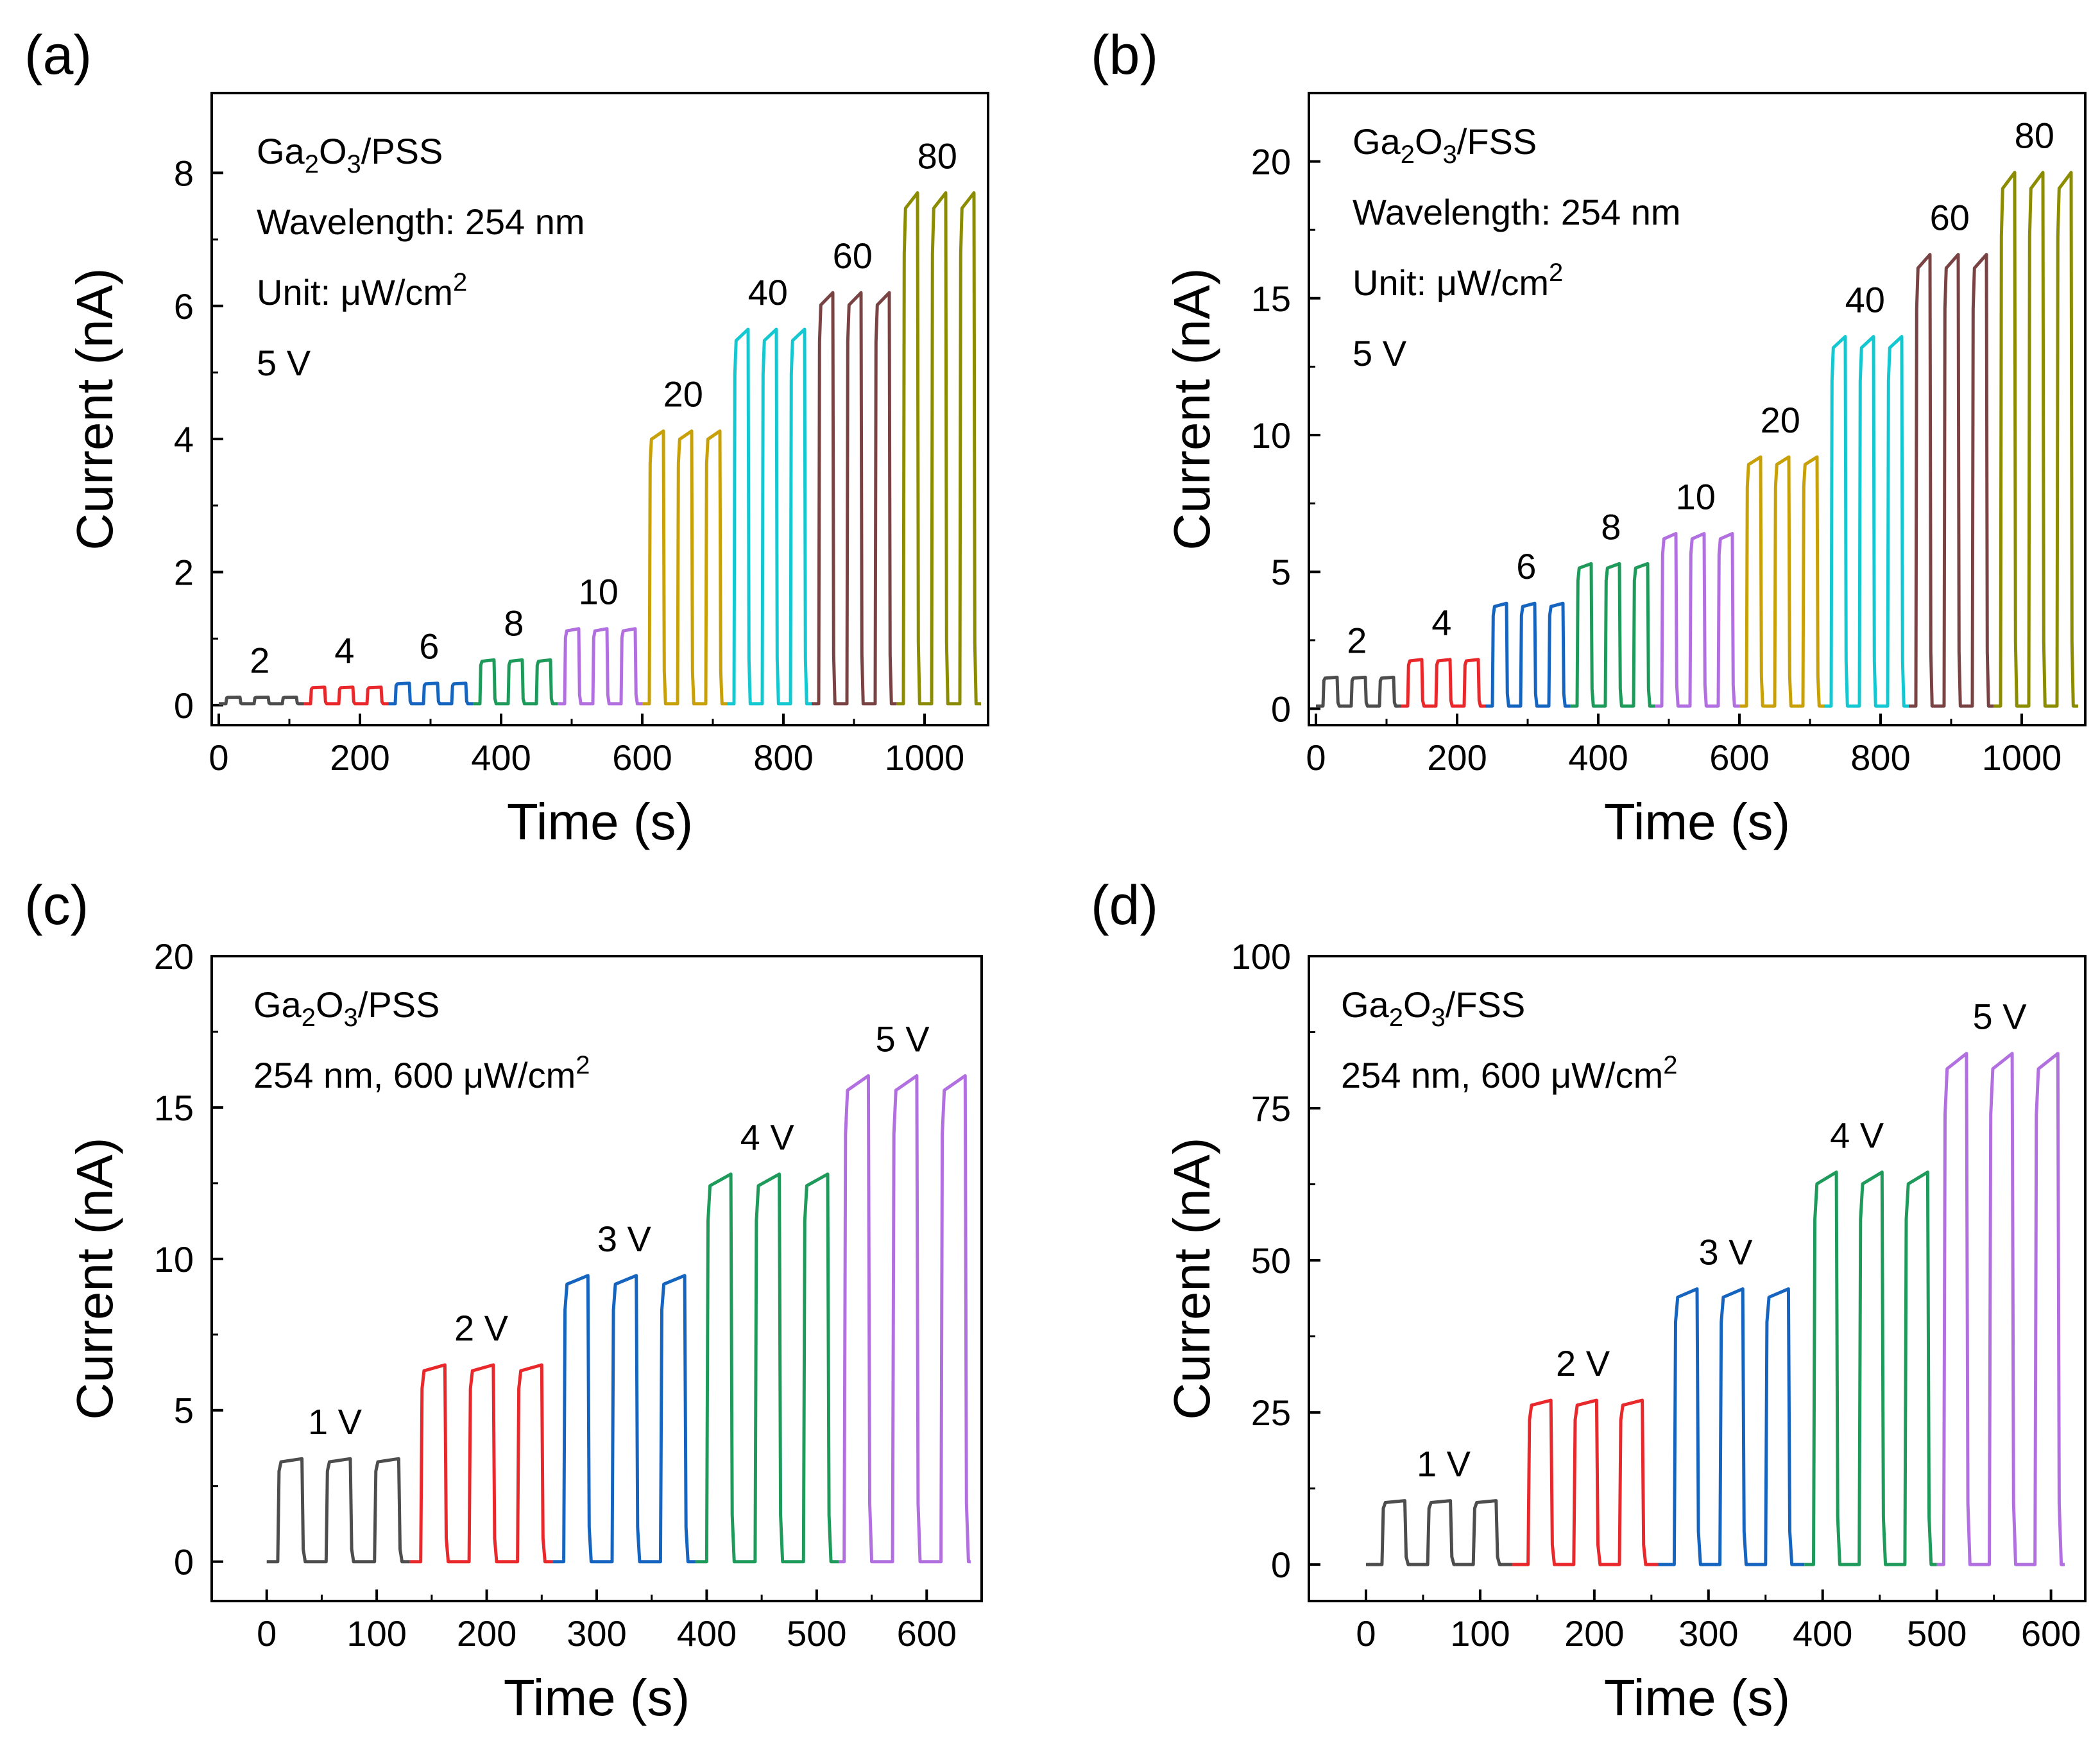 Image resolution: width=2100 pixels, height=1739 pixels. What do you see at coordinates (1271, 1108) in the screenshot?
I see `y-tick-label: 75` at bounding box center [1271, 1108].